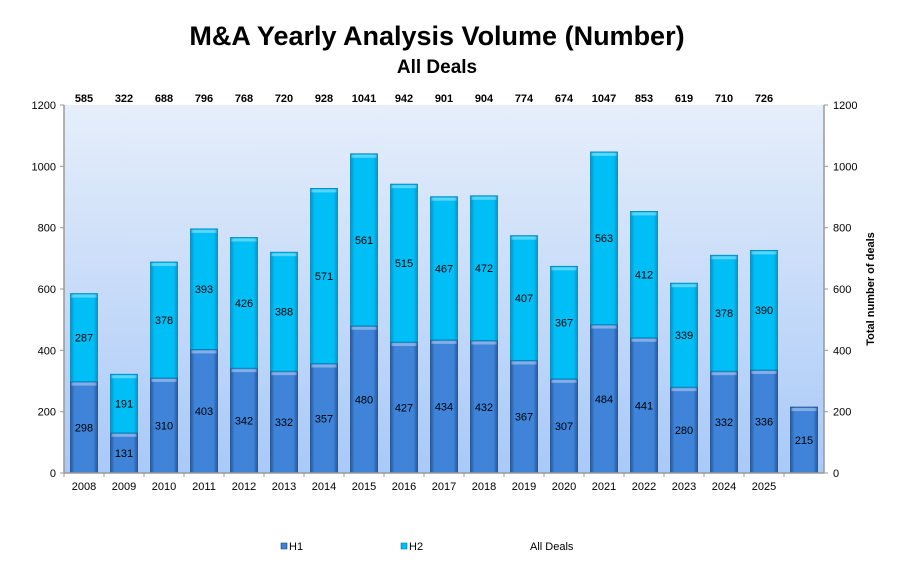 This screenshot has width=900, height=584. Describe the element at coordinates (564, 427) in the screenshot. I see `data-label-h1: 307` at that location.